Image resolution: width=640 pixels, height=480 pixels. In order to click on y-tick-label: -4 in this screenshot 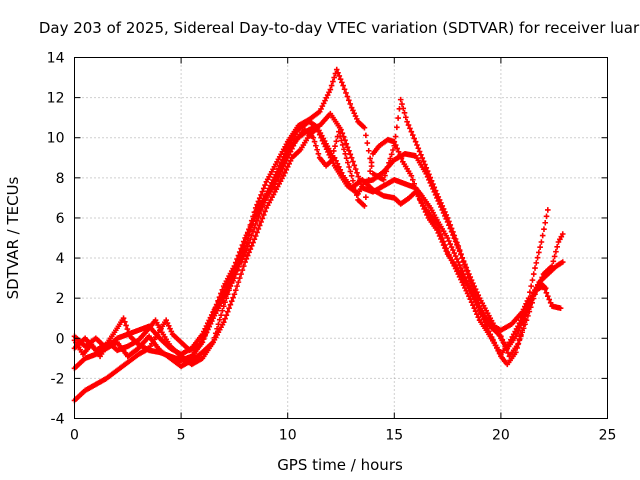, I will do `click(58, 420)`.